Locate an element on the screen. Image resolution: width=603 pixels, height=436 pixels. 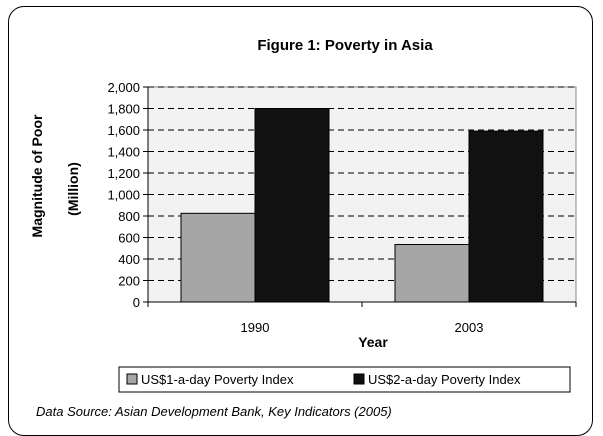
y-tick-label: 800 is located at coordinates (129, 216).